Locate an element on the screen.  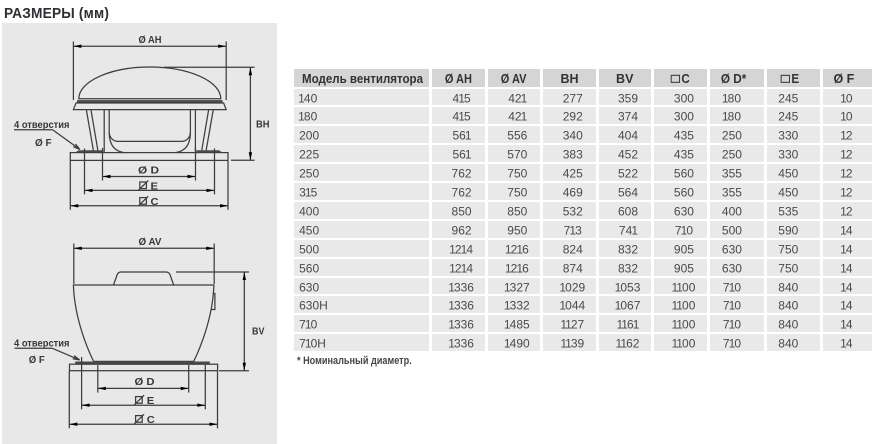
svg-text: Ø AH is located at coordinates (150, 40).